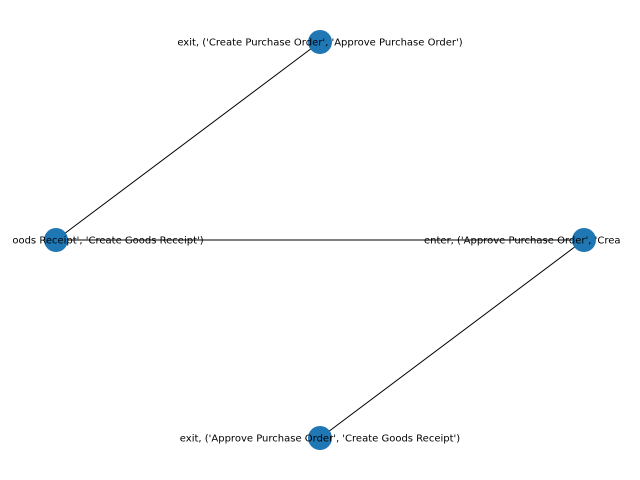 This screenshot has height=480, width=640. Describe the element at coordinates (56, 240) in the screenshot. I see `node-left` at that location.